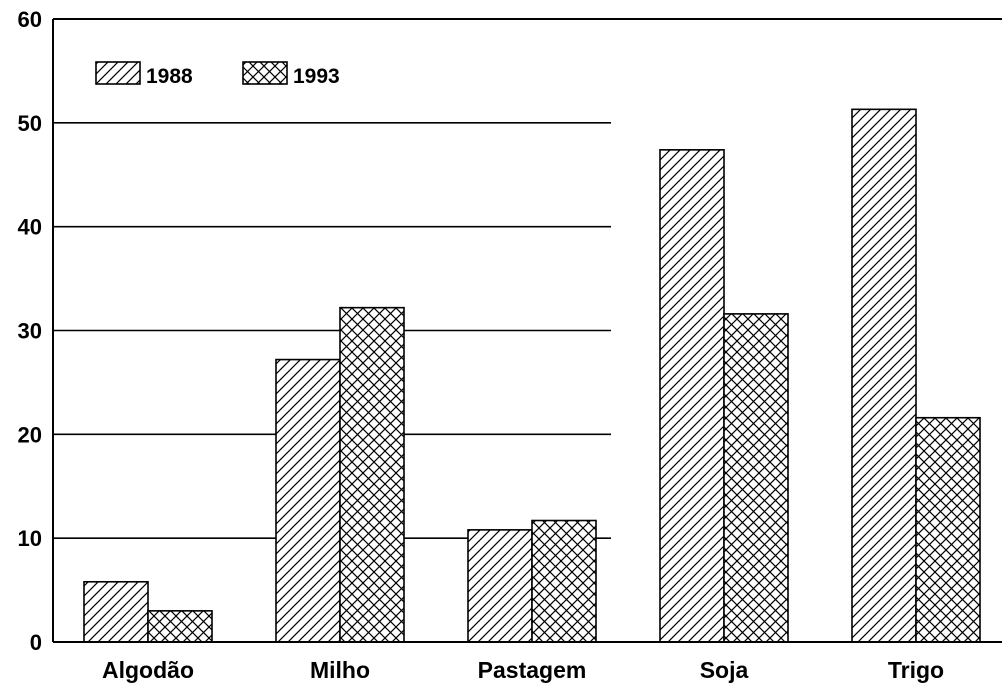  Describe the element at coordinates (532, 670) in the screenshot. I see `x-tick-label: Pastagem` at that location.